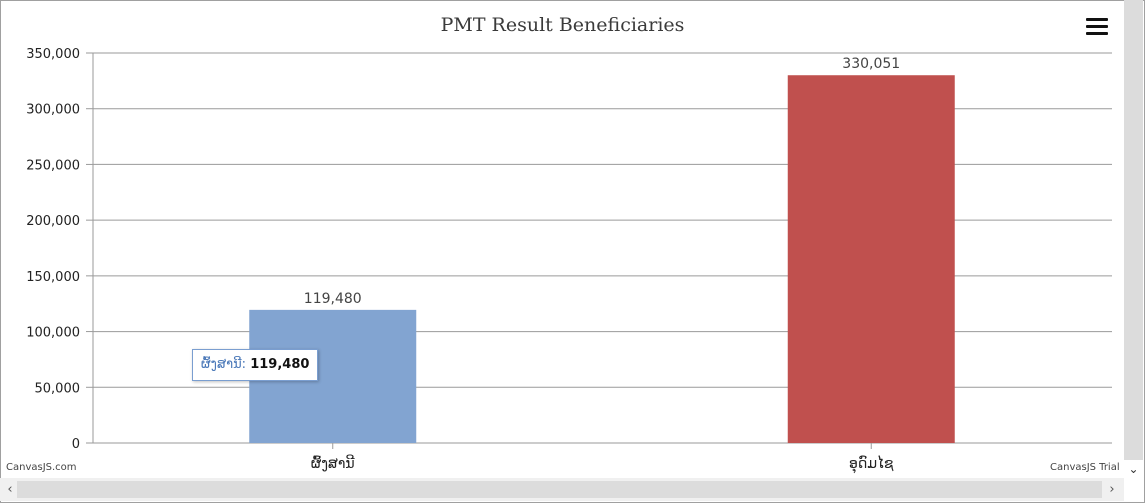 This screenshot has height=503, width=1145. I want to click on chart-title: PMT Result Beneficiaries, so click(562, 25).